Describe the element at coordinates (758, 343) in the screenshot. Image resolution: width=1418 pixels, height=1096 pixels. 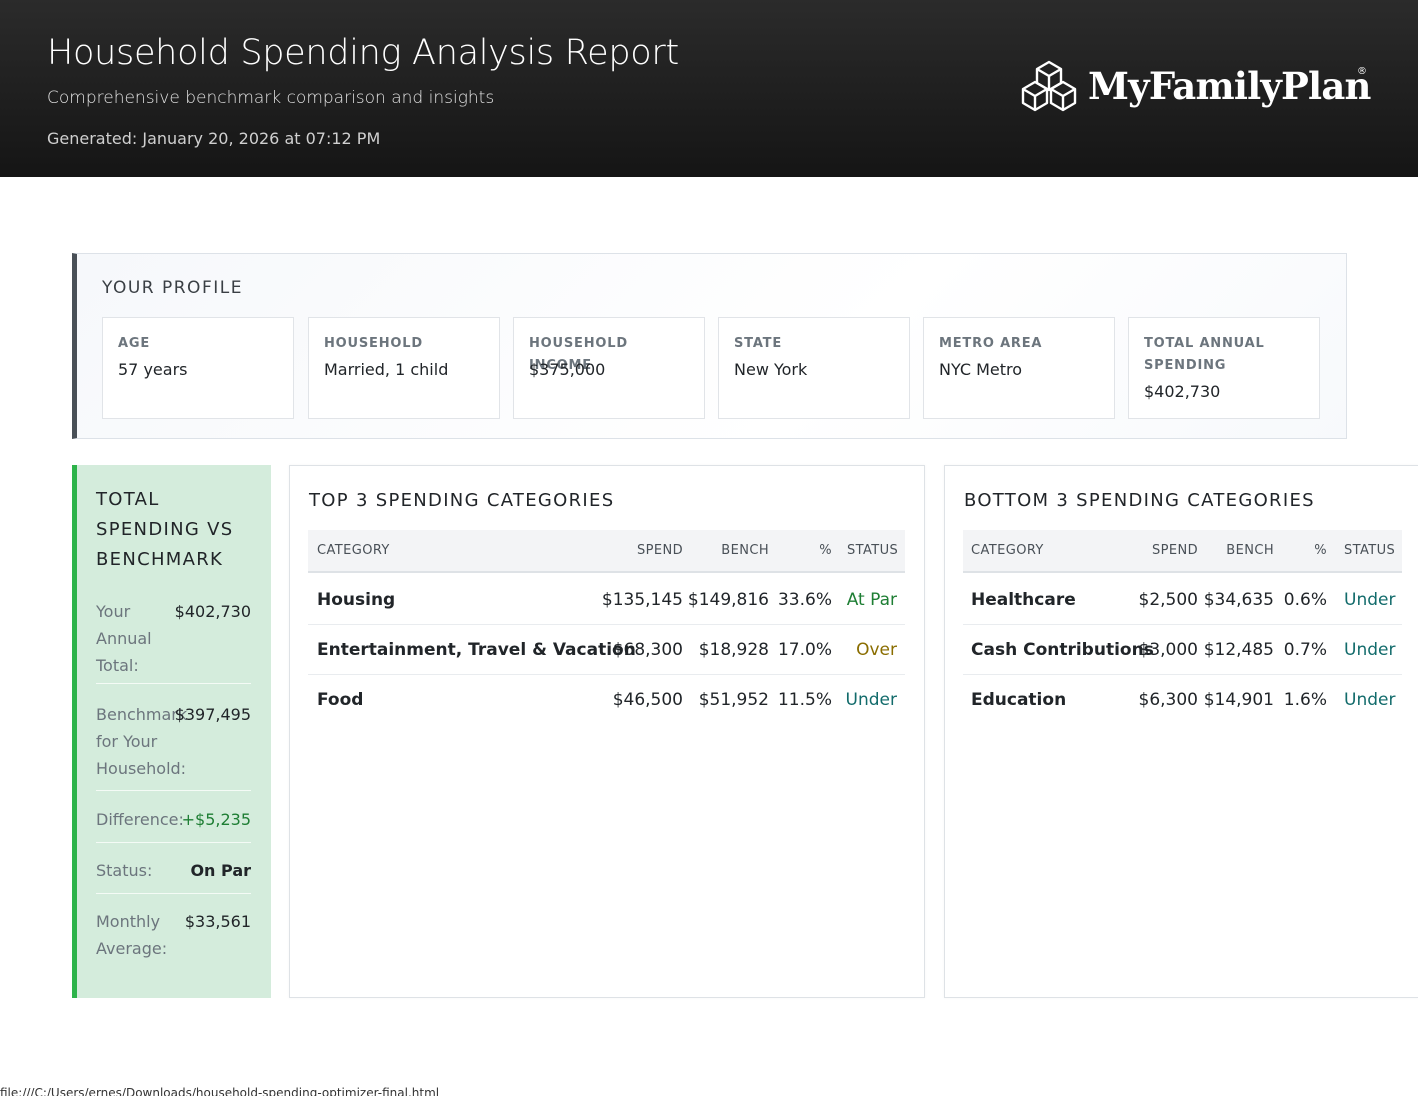
I see `profile-card-label: STATE` at that location.